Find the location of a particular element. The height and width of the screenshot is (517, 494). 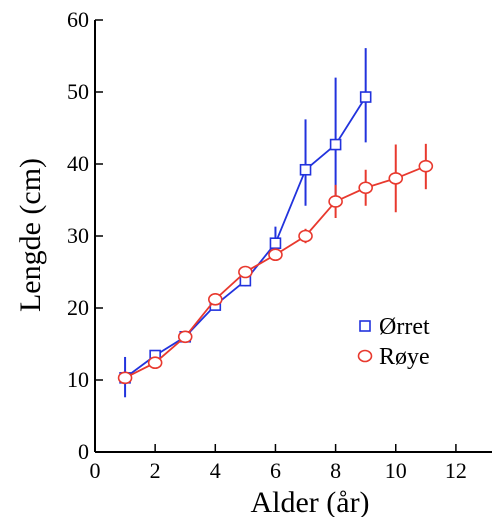

legend-label: Røye is located at coordinates (404, 357).